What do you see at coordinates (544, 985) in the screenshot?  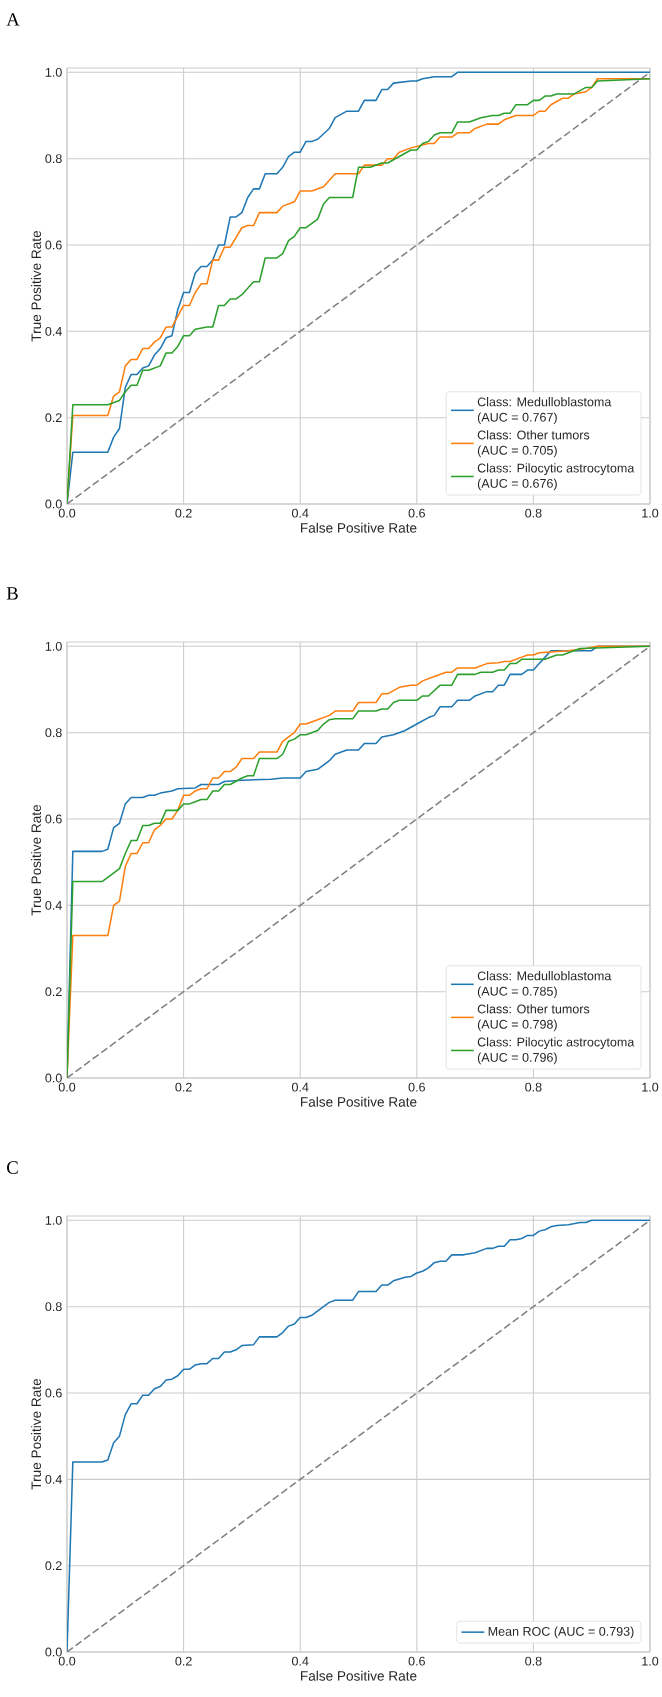 I see `legend-label: Class: Medulloblastoma (AUC = 0.785)` at bounding box center [544, 985].